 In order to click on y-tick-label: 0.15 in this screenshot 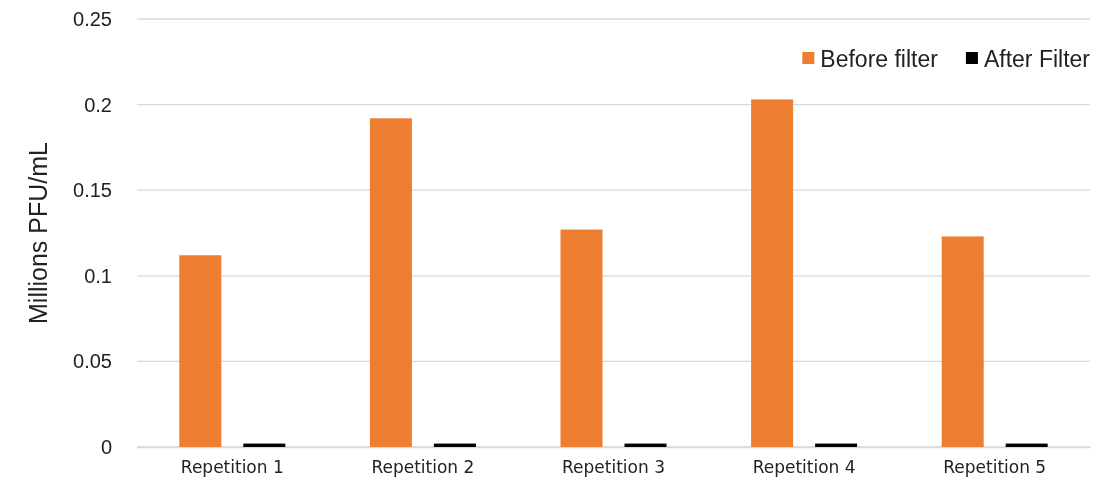, I will do `click(92, 190)`.